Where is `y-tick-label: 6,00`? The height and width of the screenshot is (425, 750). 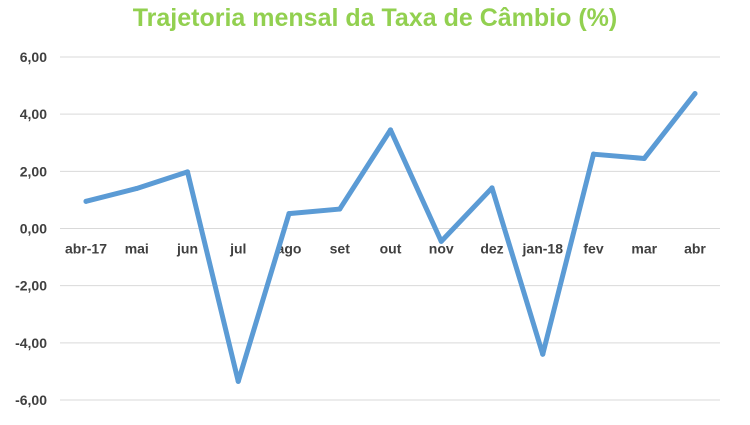
y-tick-label: 6,00 is located at coordinates (33, 57).